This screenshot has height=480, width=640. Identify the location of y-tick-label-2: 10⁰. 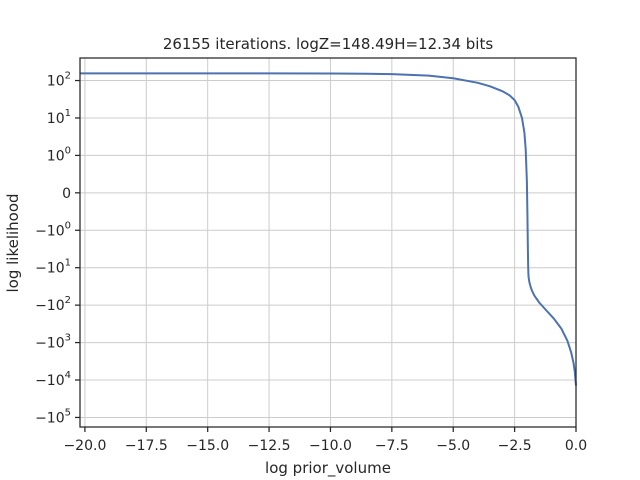
(59, 154).